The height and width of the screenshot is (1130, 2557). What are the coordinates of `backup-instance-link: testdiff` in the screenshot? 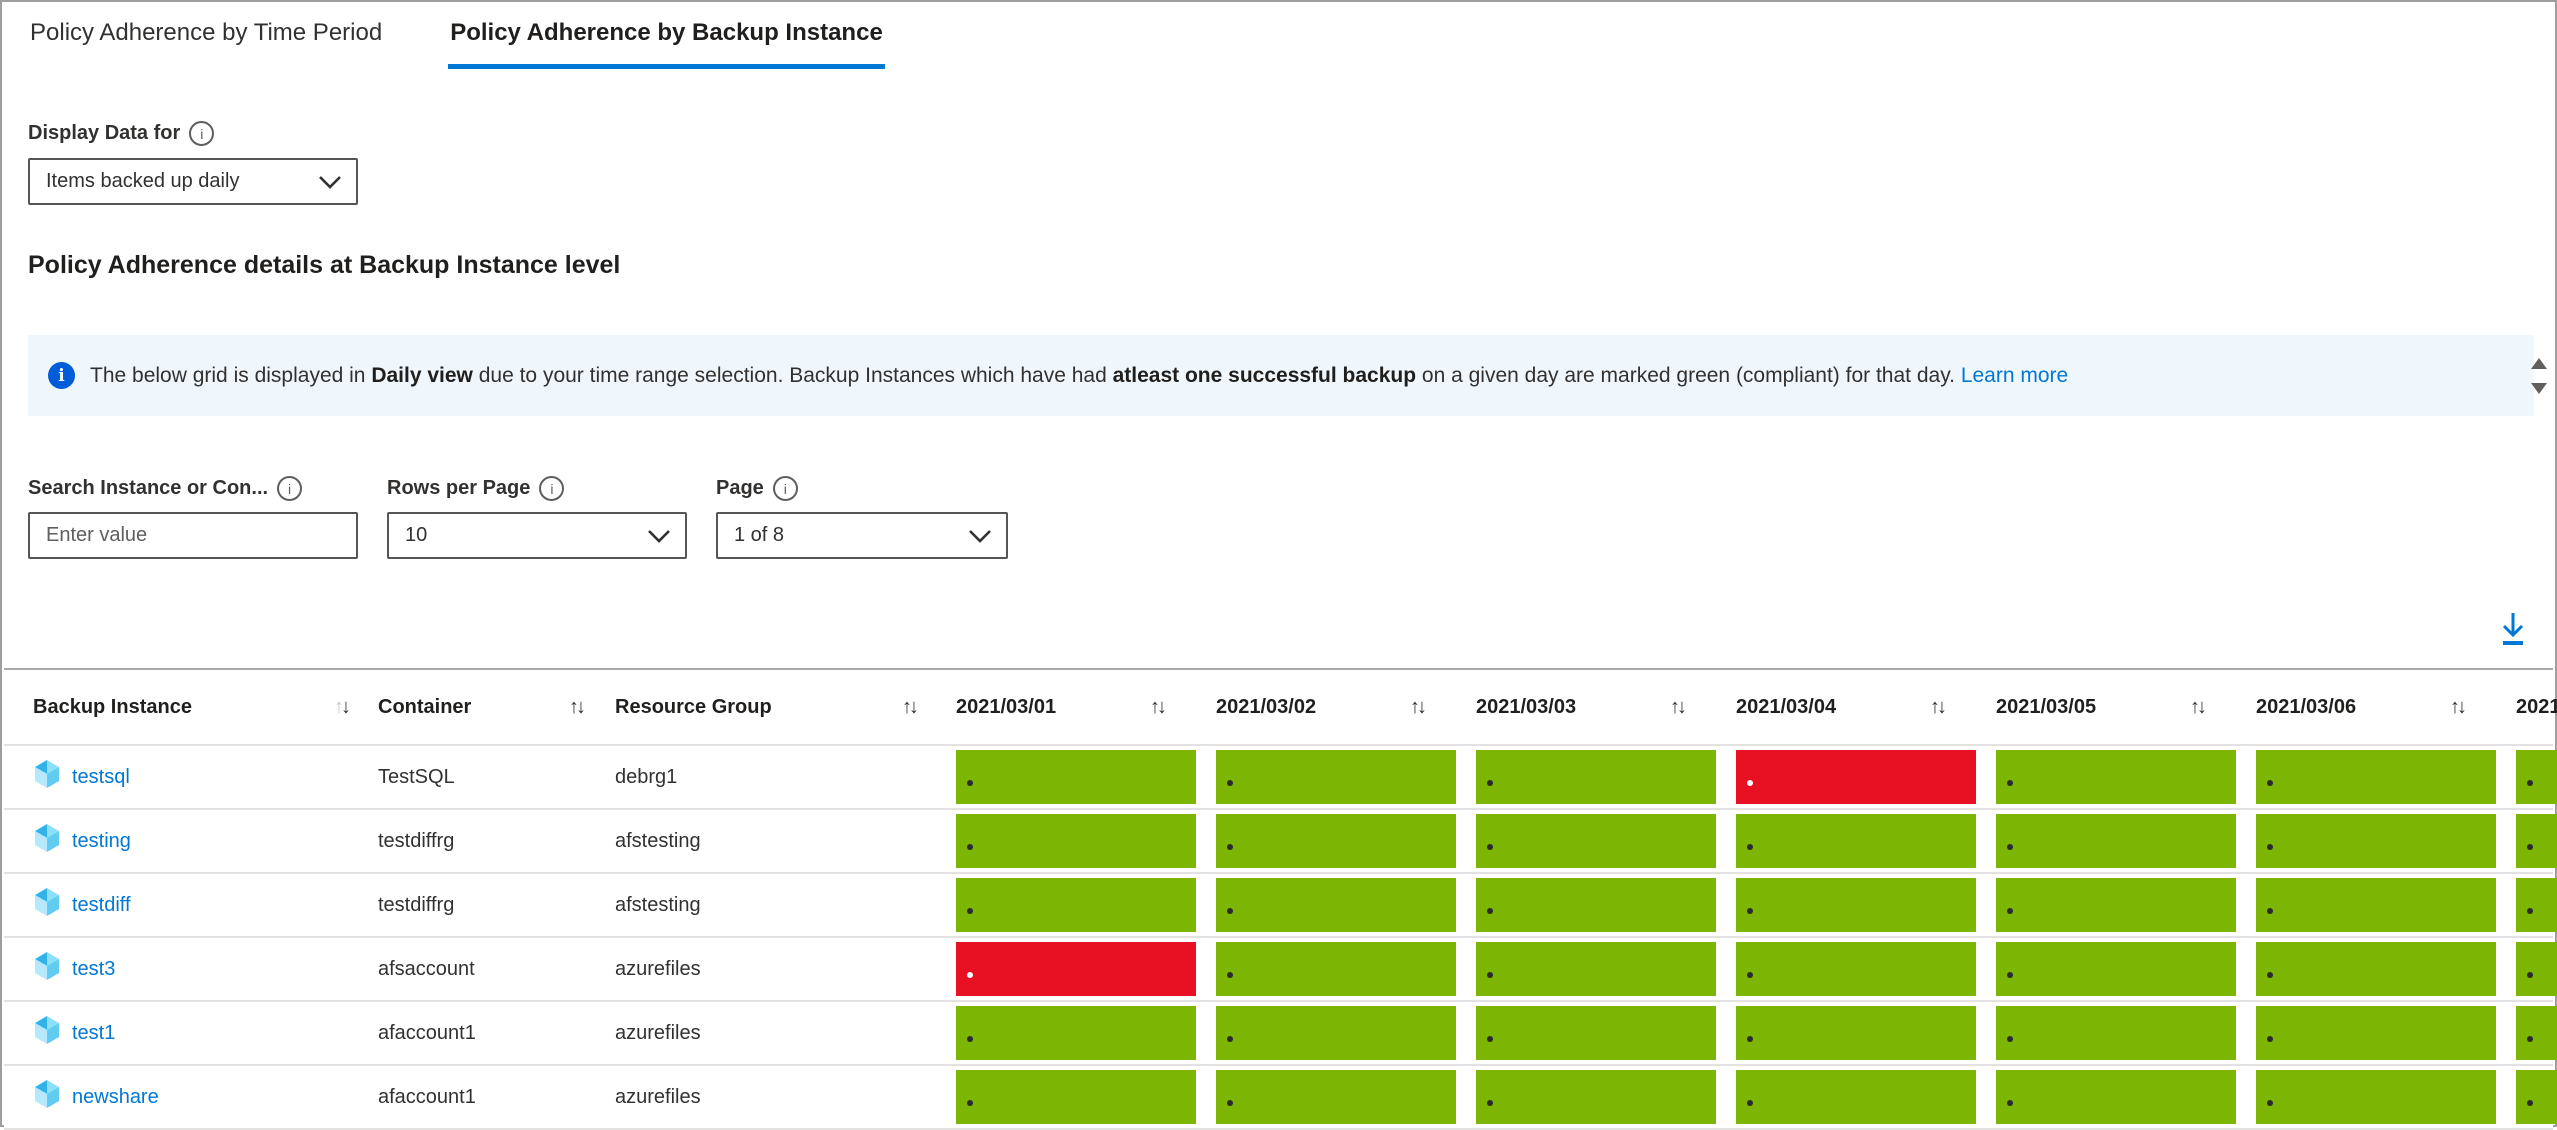 It's located at (101, 904).